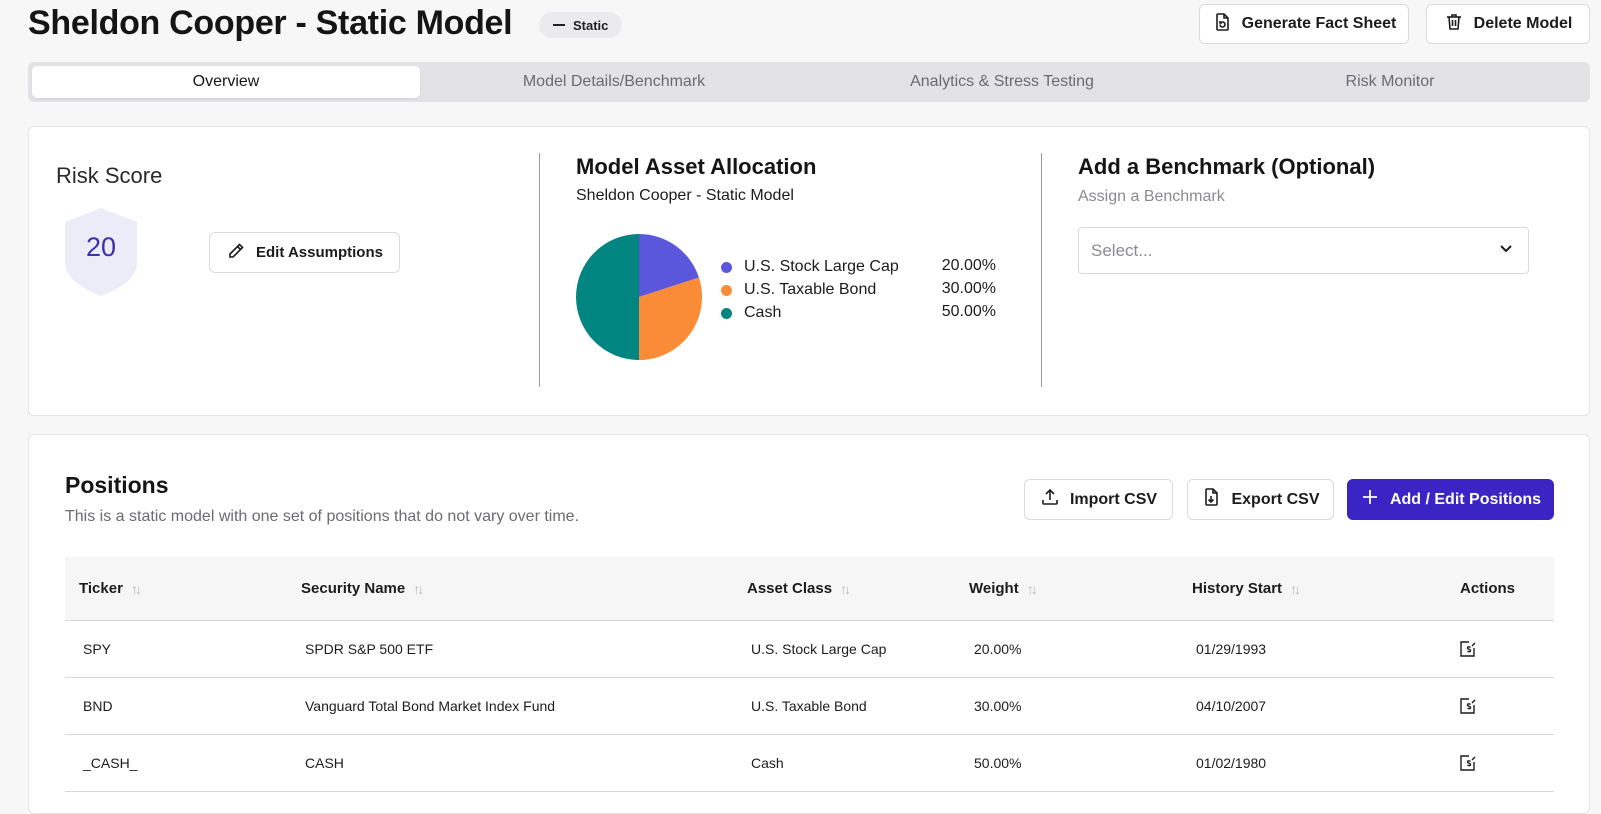 This screenshot has height=814, width=1601. What do you see at coordinates (1390, 81) in the screenshot?
I see `tab-risk-monitor: Risk Monitor` at bounding box center [1390, 81].